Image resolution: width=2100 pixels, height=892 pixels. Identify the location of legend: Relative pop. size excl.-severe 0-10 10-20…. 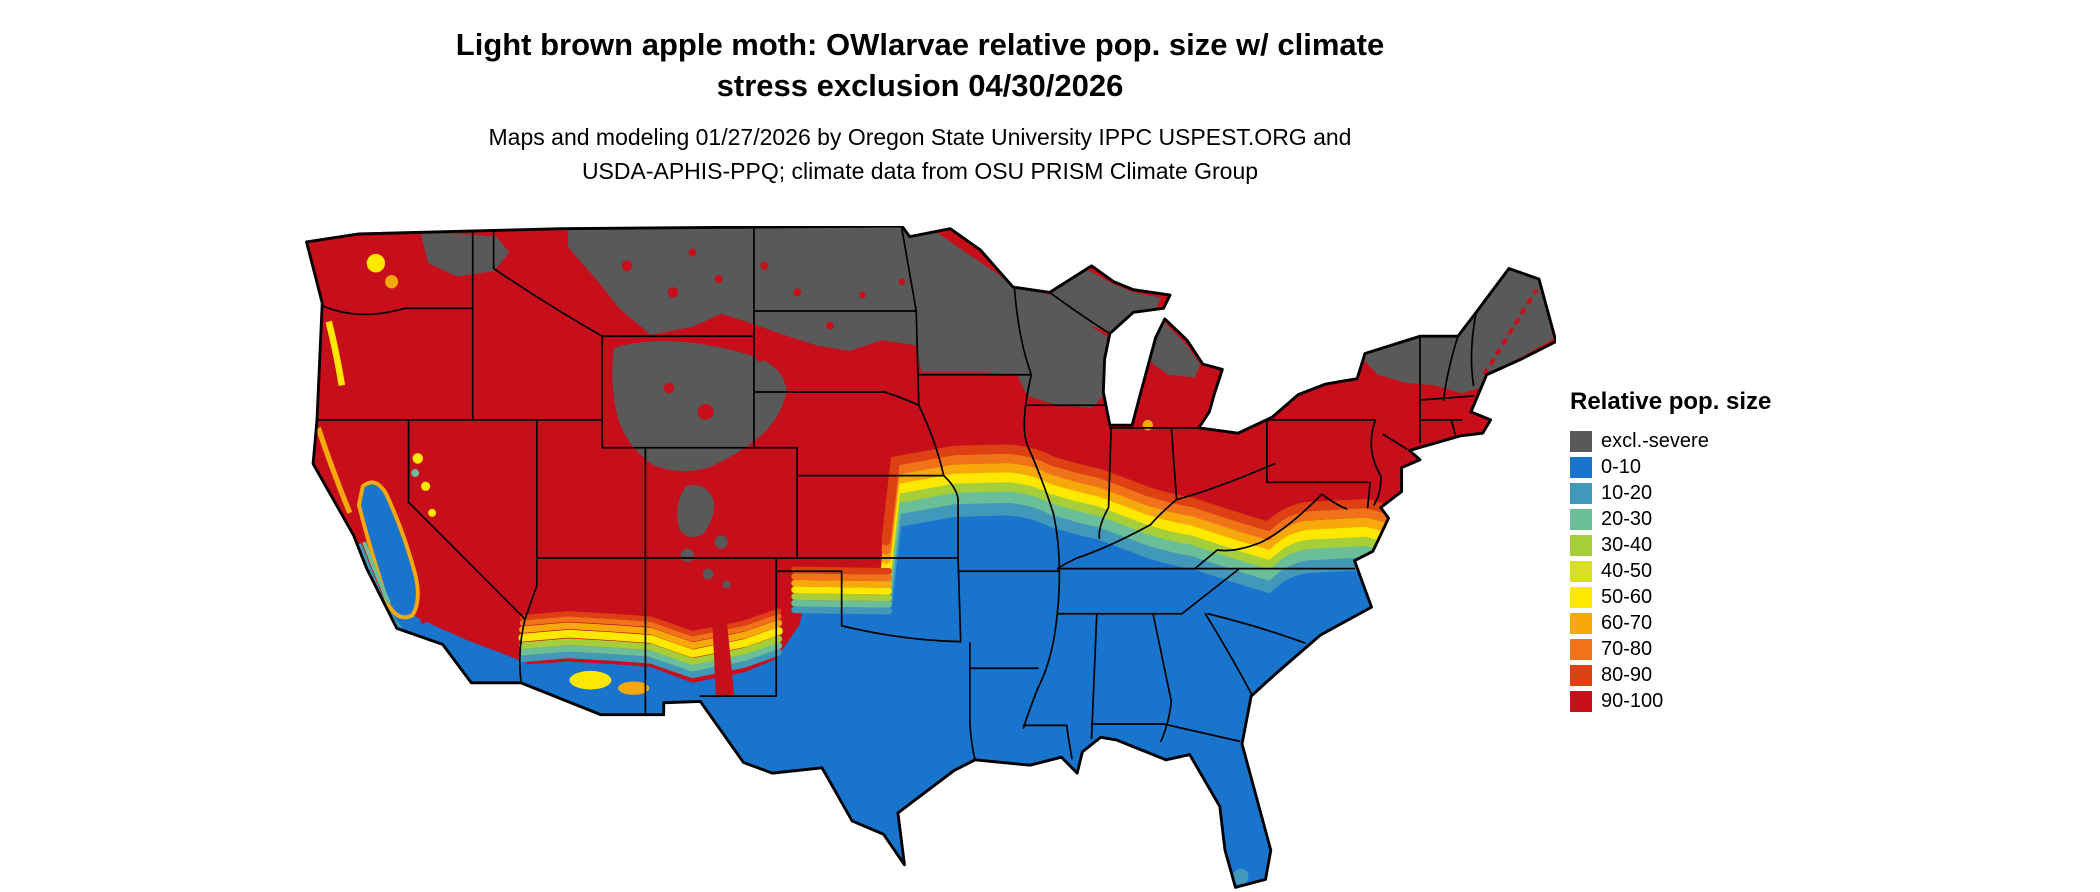
(1670, 551).